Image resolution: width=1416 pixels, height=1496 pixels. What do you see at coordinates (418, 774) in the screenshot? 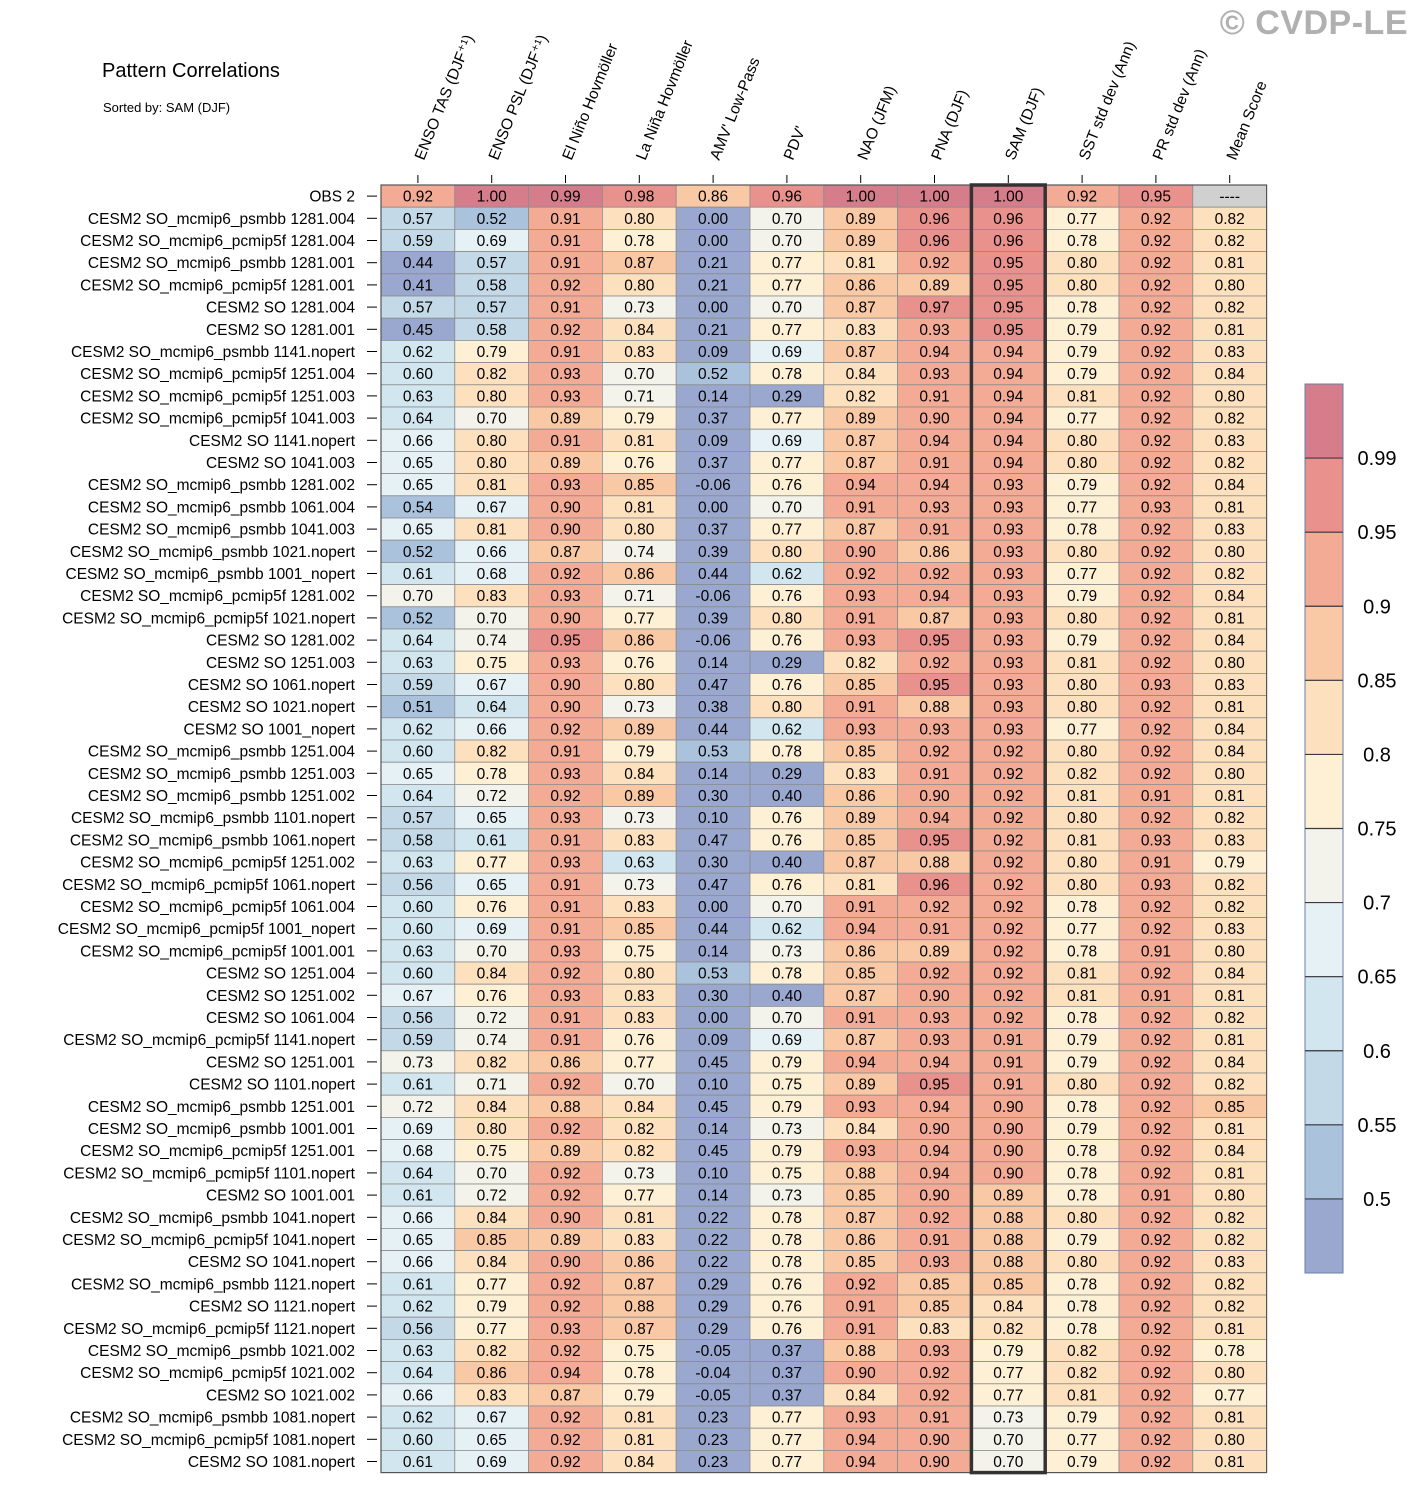
I see `cell-value-label: 0.65` at bounding box center [418, 774].